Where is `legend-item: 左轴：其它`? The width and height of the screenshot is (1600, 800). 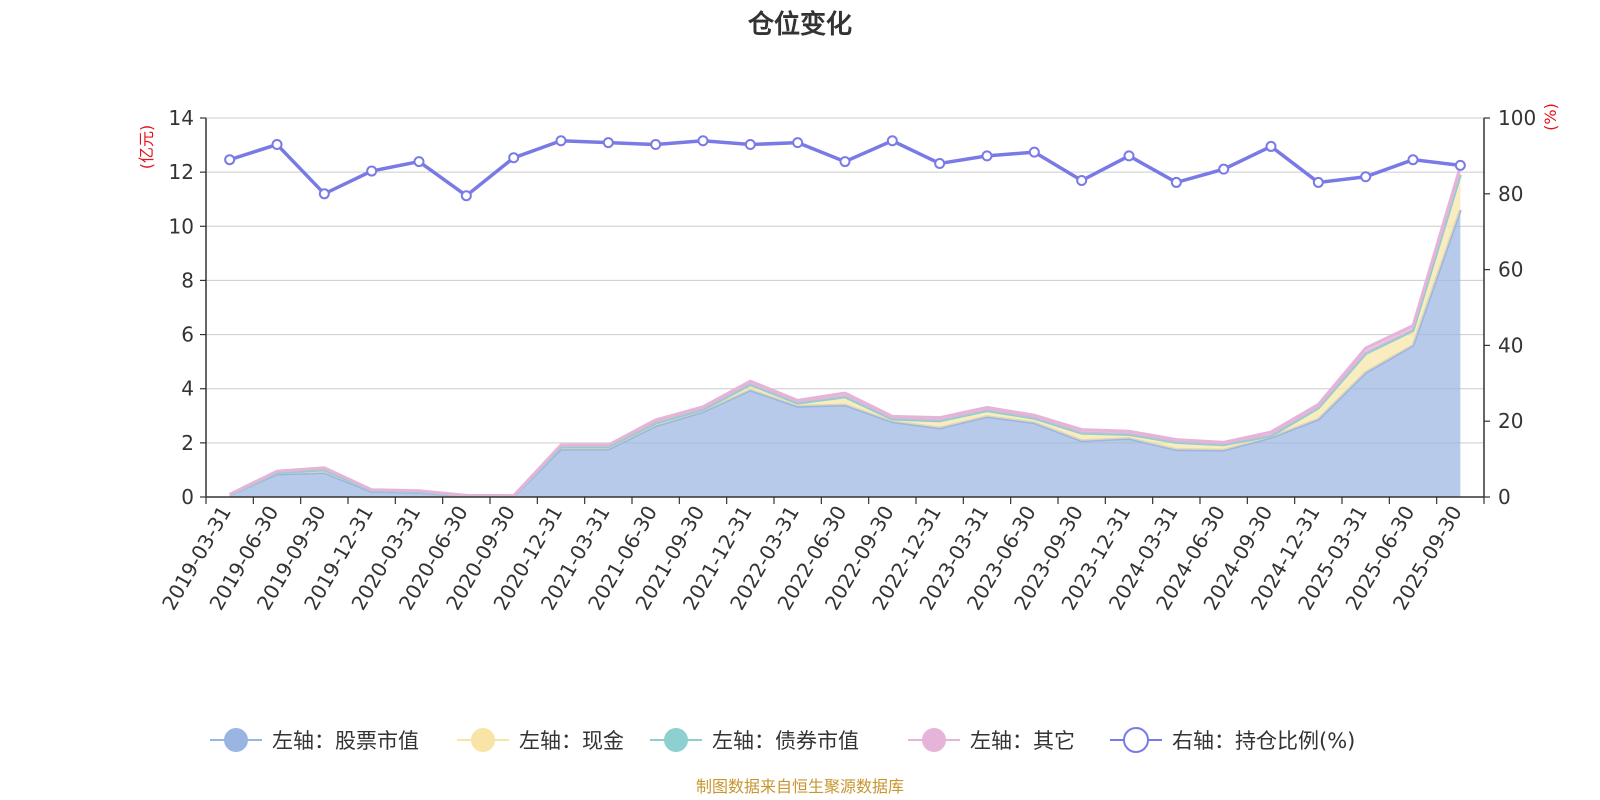
legend-item: 左轴：其它 is located at coordinates (991, 740).